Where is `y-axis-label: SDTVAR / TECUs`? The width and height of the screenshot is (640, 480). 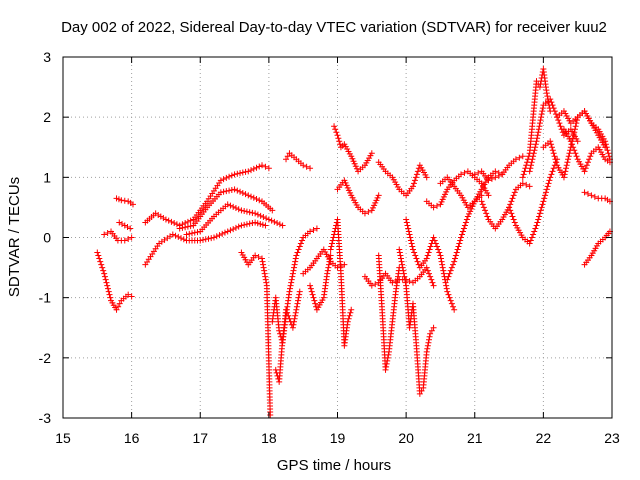
y-axis-label: SDTVAR / TECUs is located at coordinates (14, 237).